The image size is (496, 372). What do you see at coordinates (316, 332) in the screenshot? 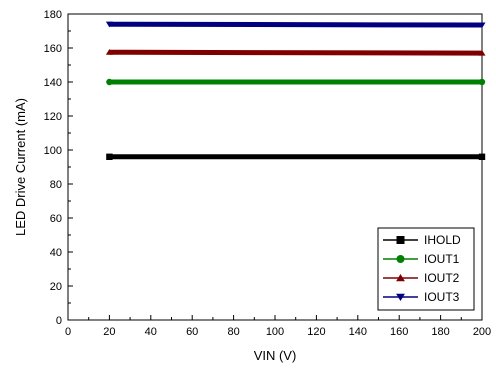
I see `x-tick-label: 120` at bounding box center [316, 332].